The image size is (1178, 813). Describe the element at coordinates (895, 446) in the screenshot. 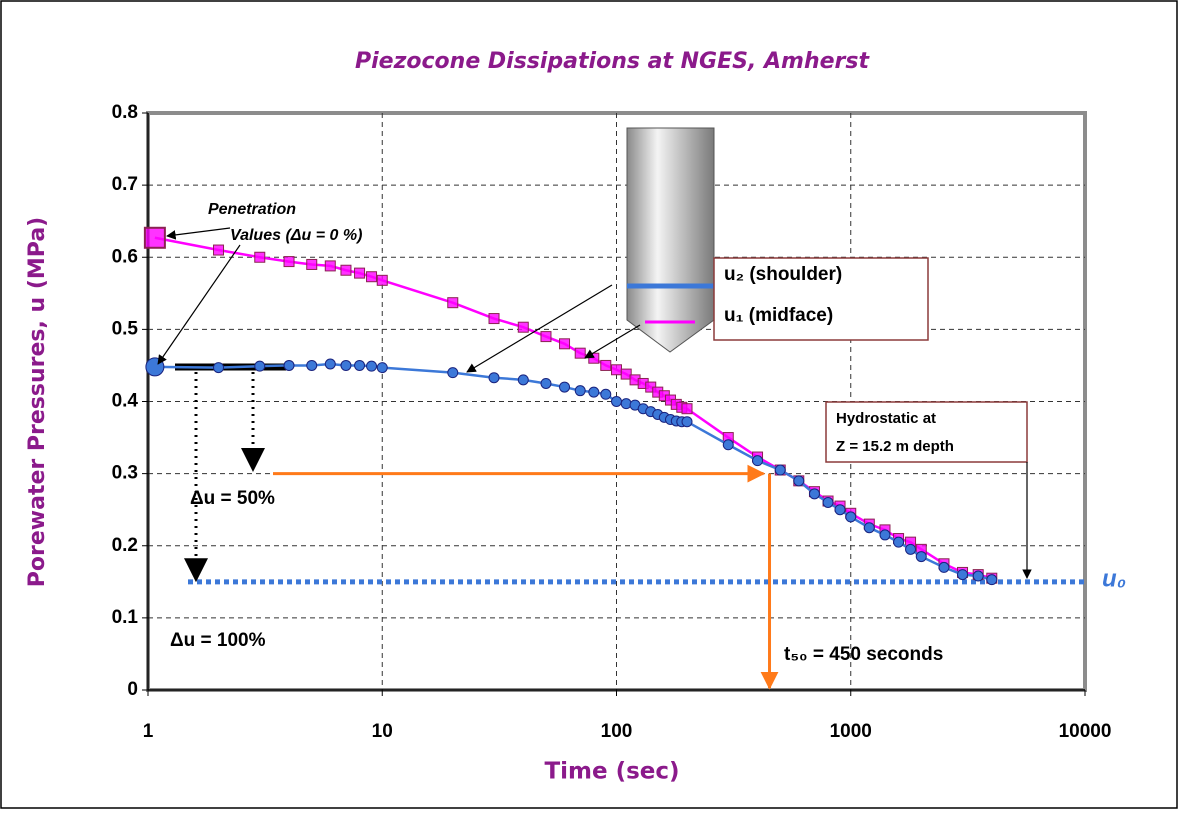

I see `hydrostatic-label: Z = 15.2 m depth` at that location.